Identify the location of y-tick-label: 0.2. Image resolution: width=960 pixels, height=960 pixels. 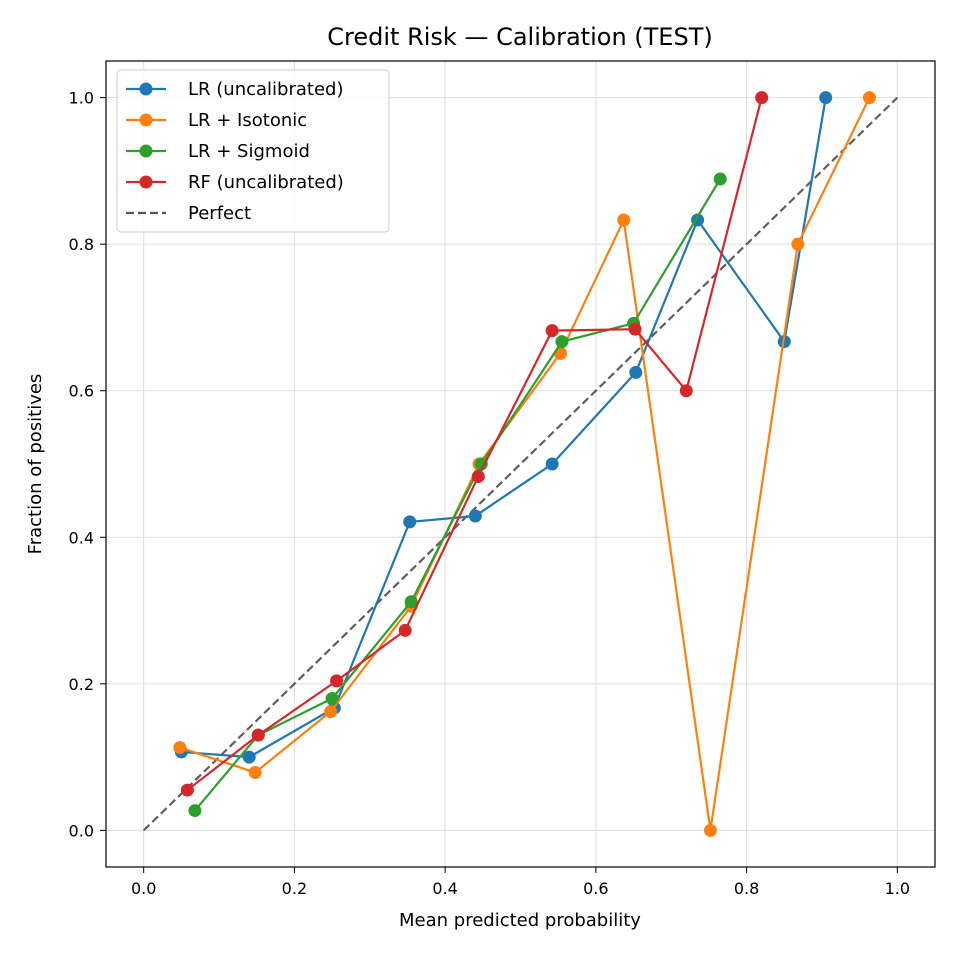
(81, 684).